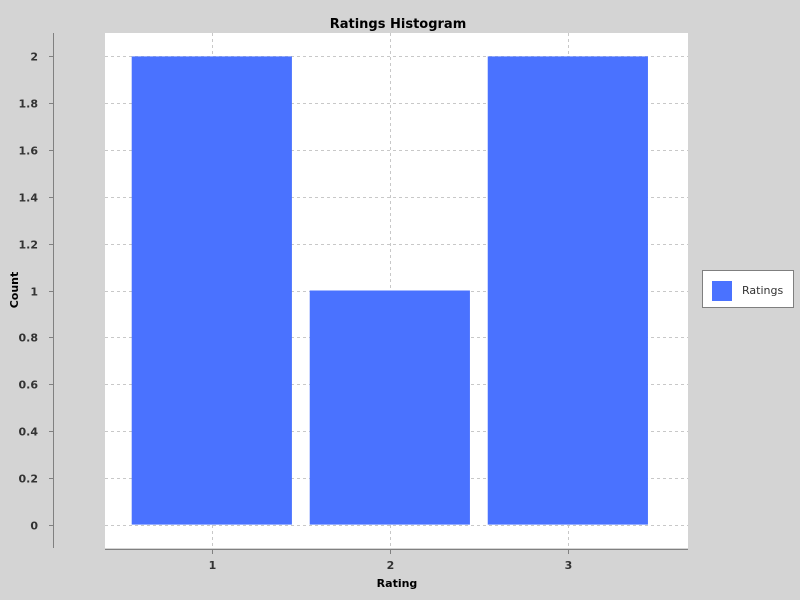  Describe the element at coordinates (29, 198) in the screenshot. I see `y-tick-label: 1.4` at that location.